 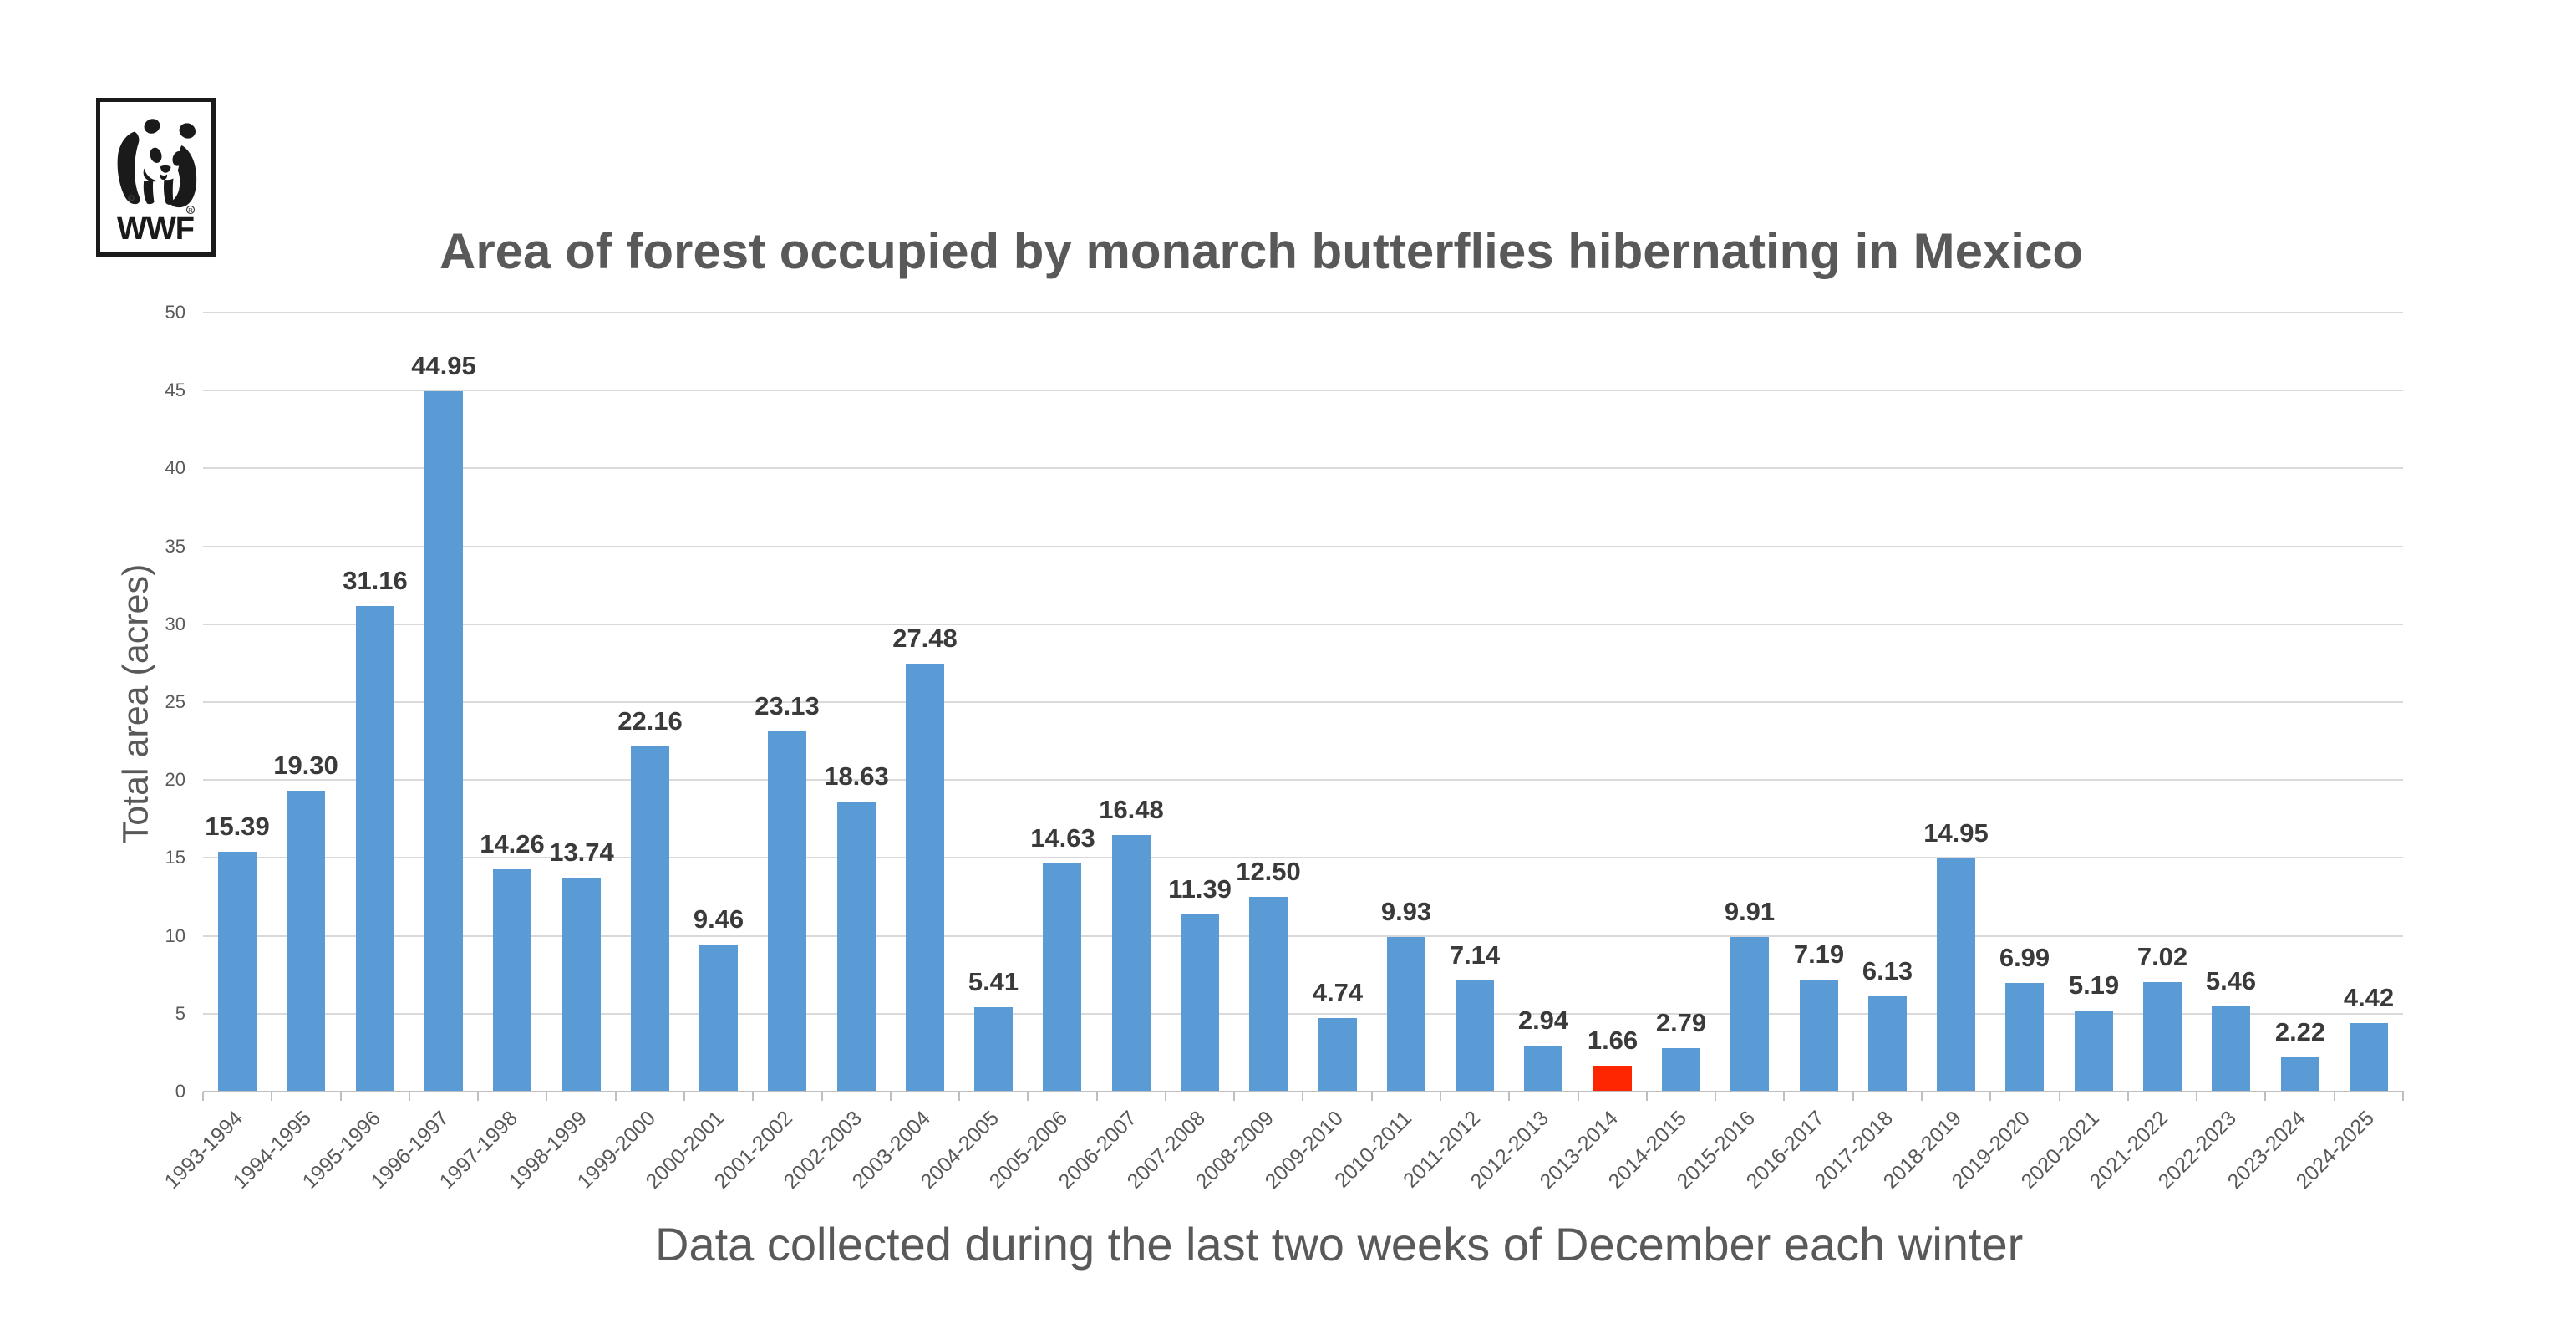 What do you see at coordinates (190, 210) in the screenshot?
I see `svg-text: R` at bounding box center [190, 210].